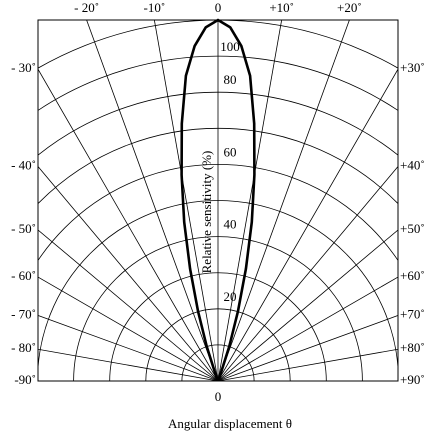 The image size is (433, 442). I want to click on angle-tick-label: - 80˚, so click(23, 347).